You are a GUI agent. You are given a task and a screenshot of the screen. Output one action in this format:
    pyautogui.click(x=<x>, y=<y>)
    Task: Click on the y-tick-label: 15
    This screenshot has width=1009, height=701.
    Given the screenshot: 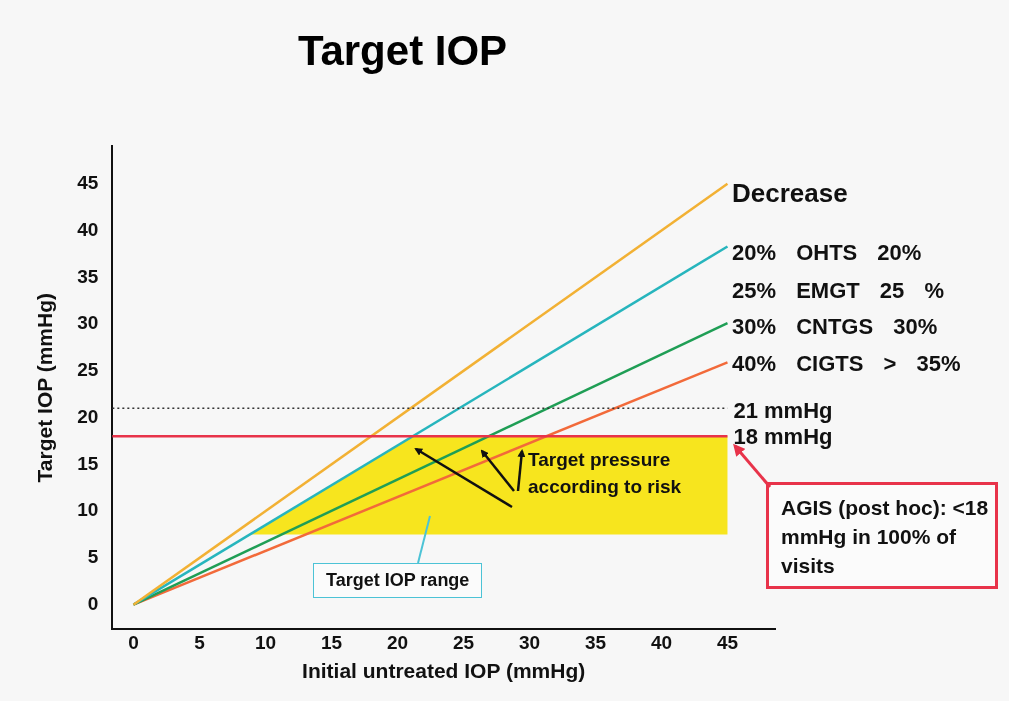 What is the action you would take?
    pyautogui.click(x=88, y=463)
    